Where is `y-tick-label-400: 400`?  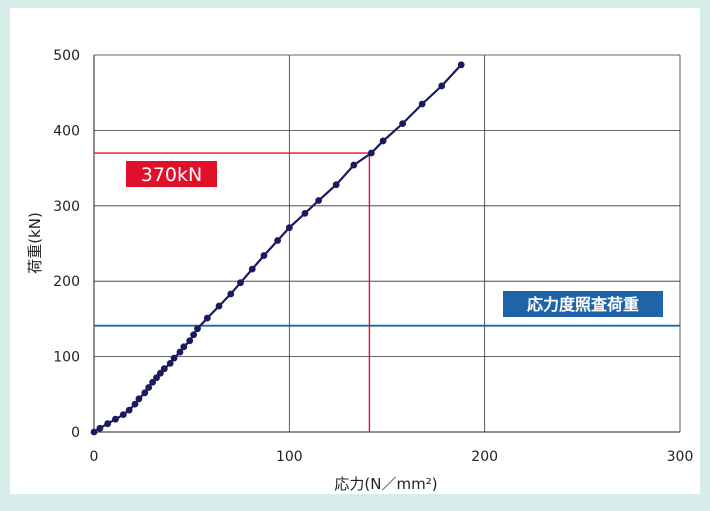
y-tick-label-400: 400 is located at coordinates (66, 131).